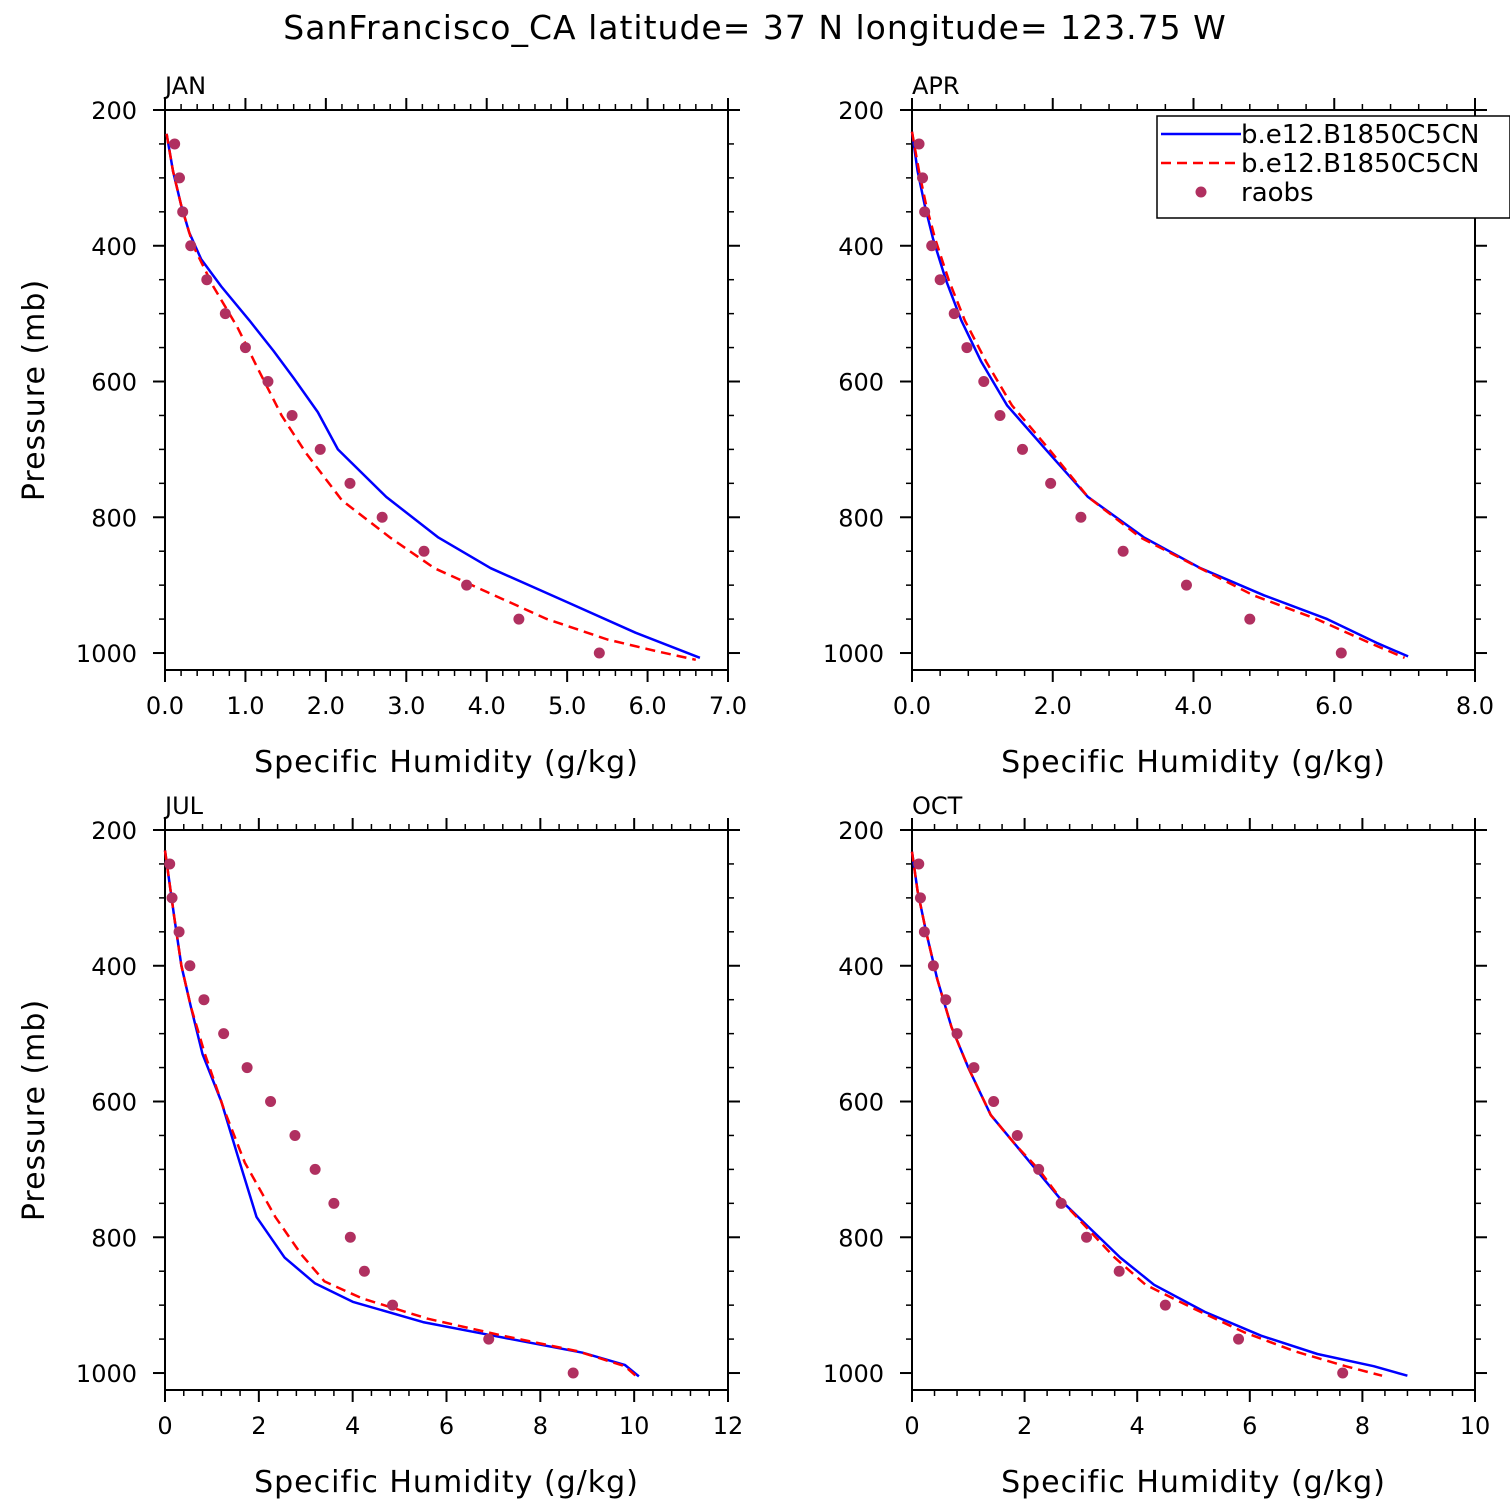  What do you see at coordinates (1201, 192) in the screenshot?
I see `legend-marker` at bounding box center [1201, 192].